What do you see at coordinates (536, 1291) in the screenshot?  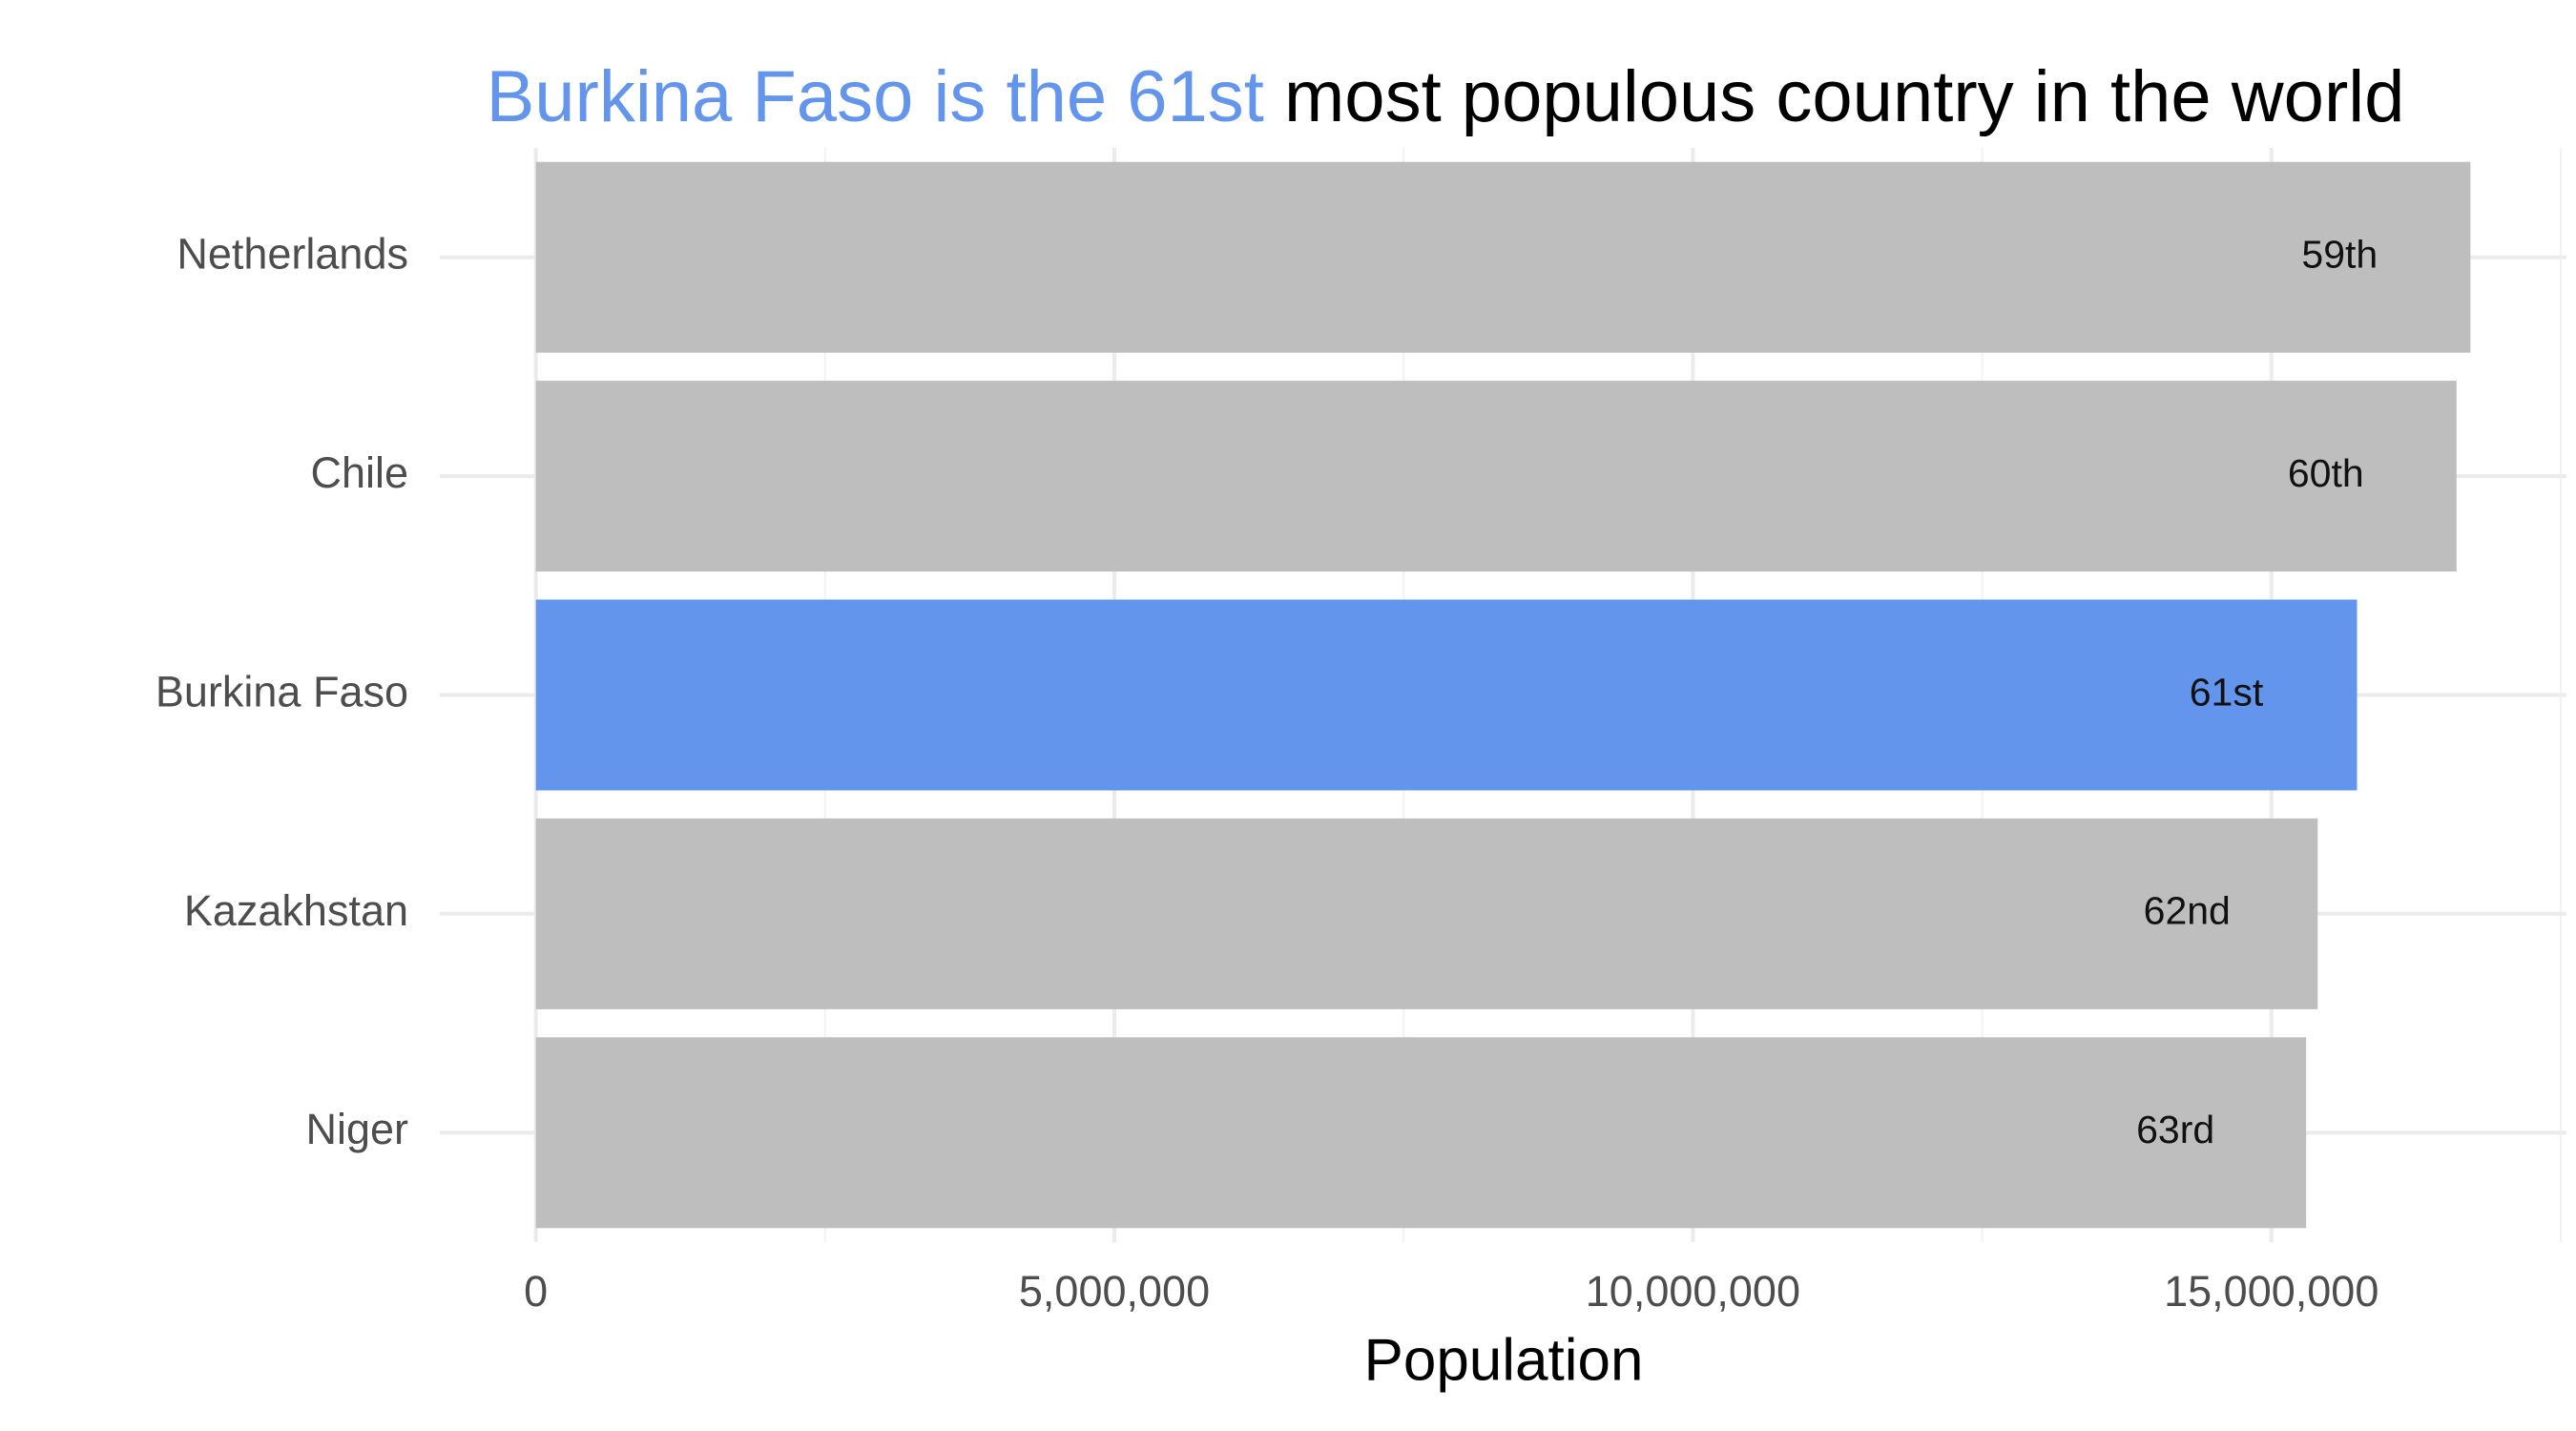 I see `x-tick-label: 0` at bounding box center [536, 1291].